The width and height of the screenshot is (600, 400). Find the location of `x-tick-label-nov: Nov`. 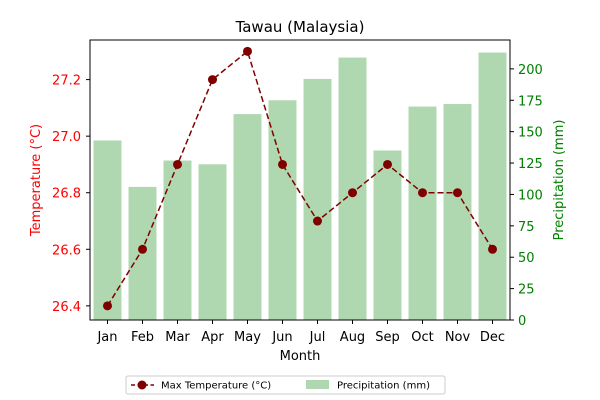

x-tick-label-nov: Nov is located at coordinates (458, 337).